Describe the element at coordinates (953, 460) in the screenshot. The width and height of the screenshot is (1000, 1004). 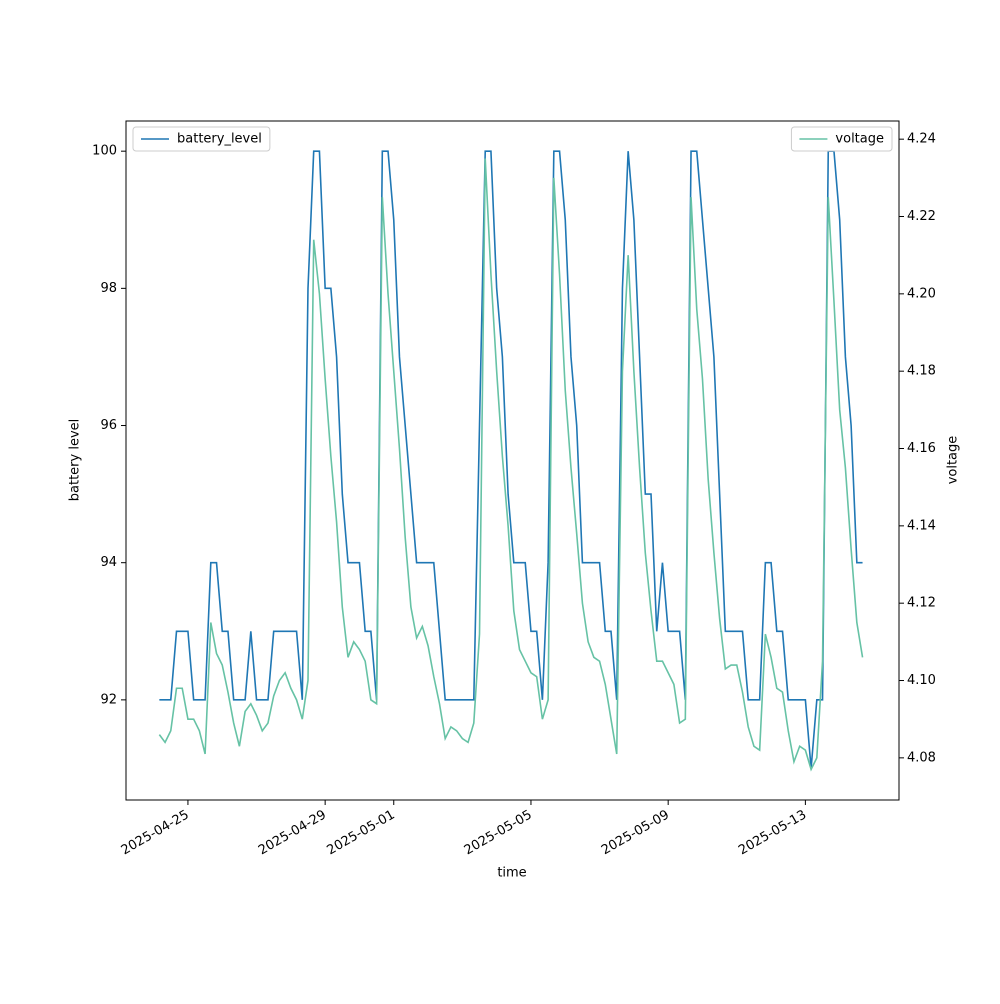
I see `y2-axis-label: voltage` at that location.